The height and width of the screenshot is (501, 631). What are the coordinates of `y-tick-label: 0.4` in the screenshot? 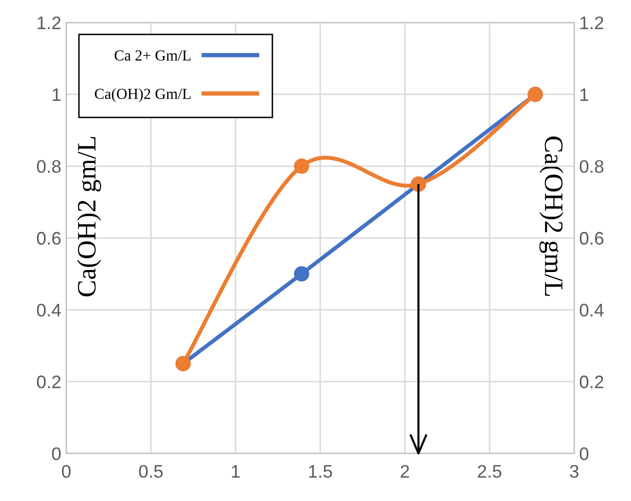 It's located at (49, 310).